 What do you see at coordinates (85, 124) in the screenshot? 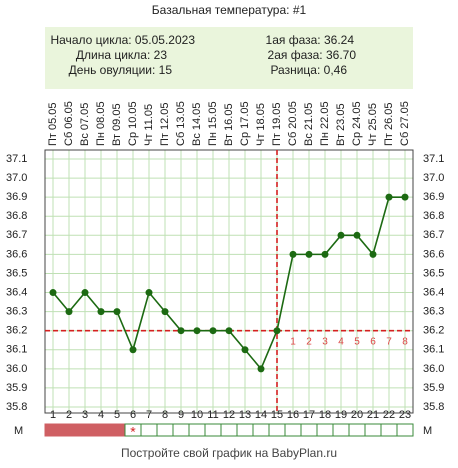
I see `date-label: Вс 07.05` at bounding box center [85, 124].